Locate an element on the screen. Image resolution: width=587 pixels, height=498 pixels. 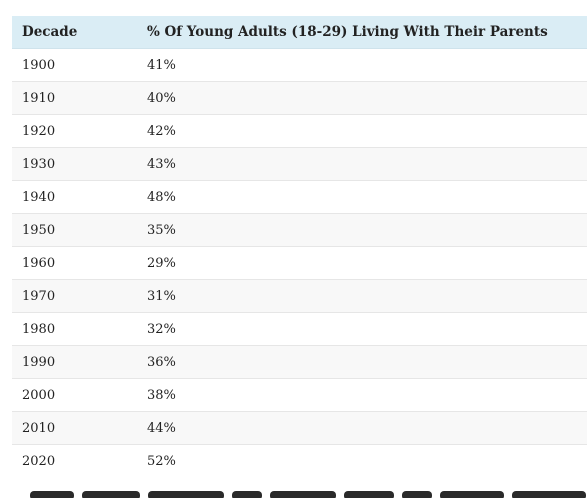
table-row: 2020 52% is located at coordinates (299, 461).